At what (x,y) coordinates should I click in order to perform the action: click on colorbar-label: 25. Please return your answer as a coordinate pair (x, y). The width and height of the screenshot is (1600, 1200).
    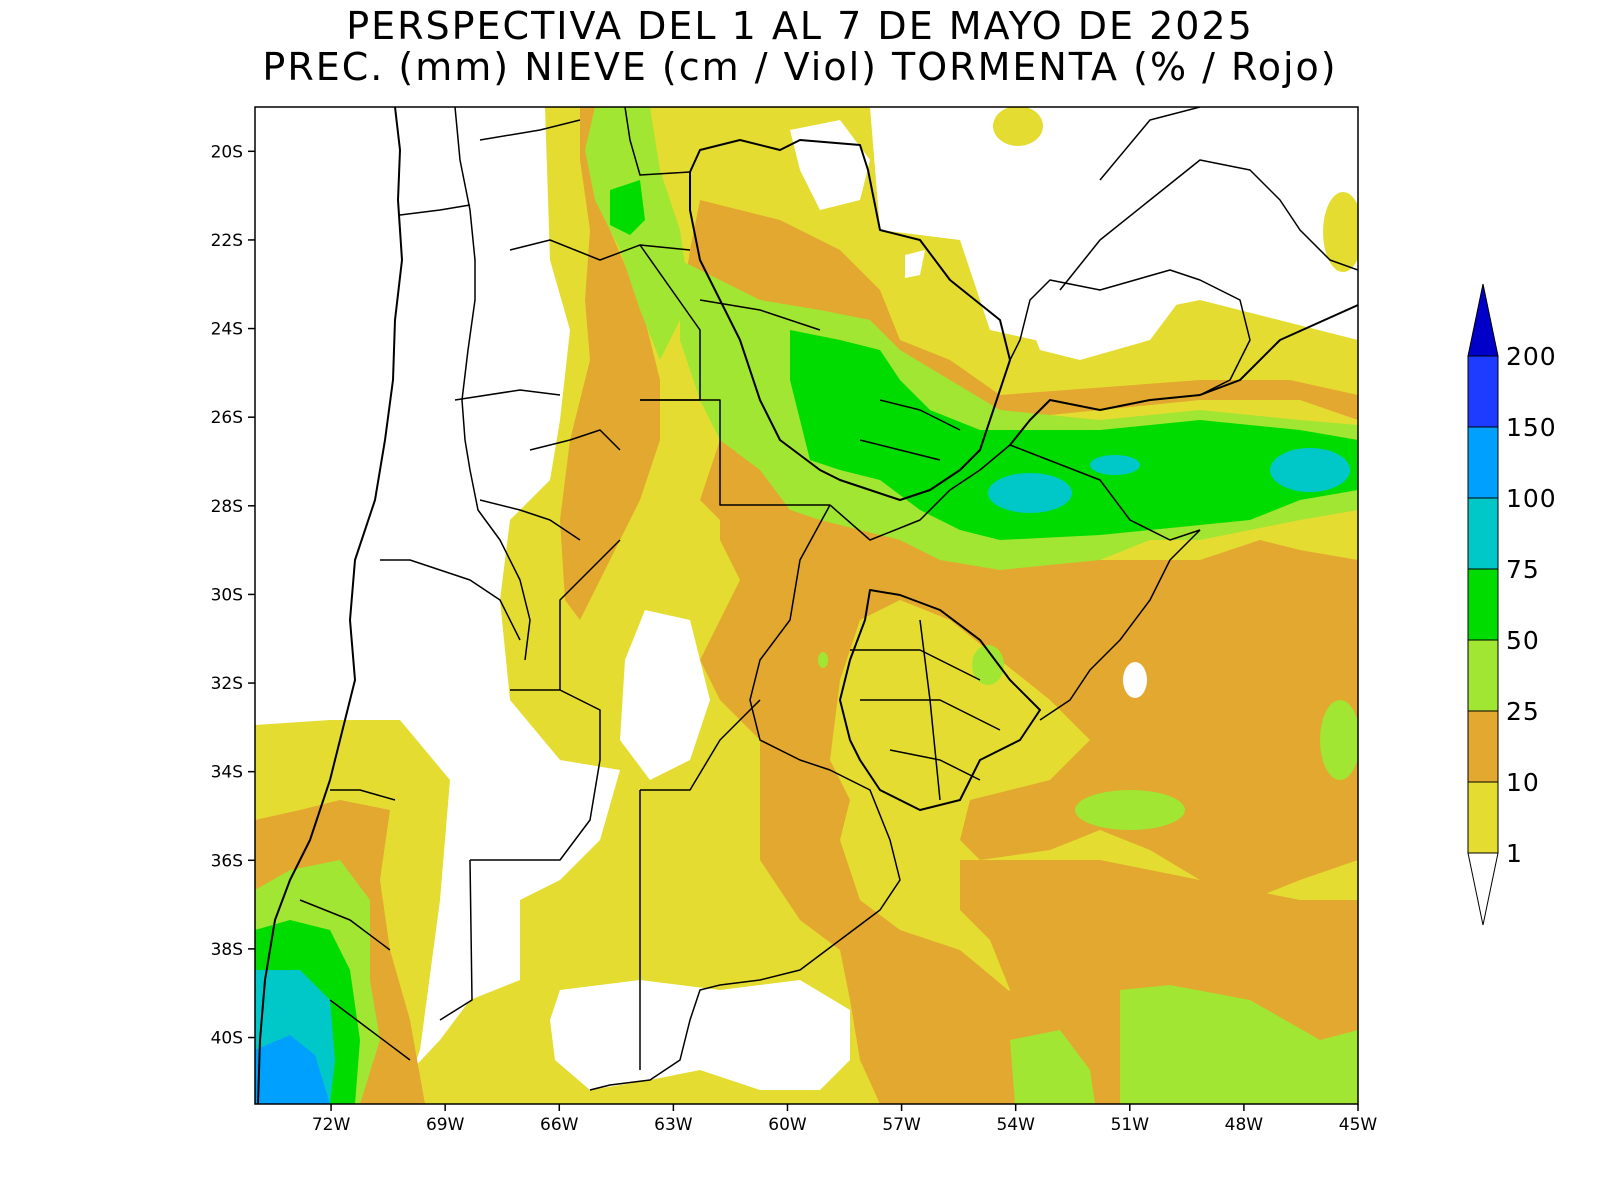
    Looking at the image, I should click on (1523, 711).